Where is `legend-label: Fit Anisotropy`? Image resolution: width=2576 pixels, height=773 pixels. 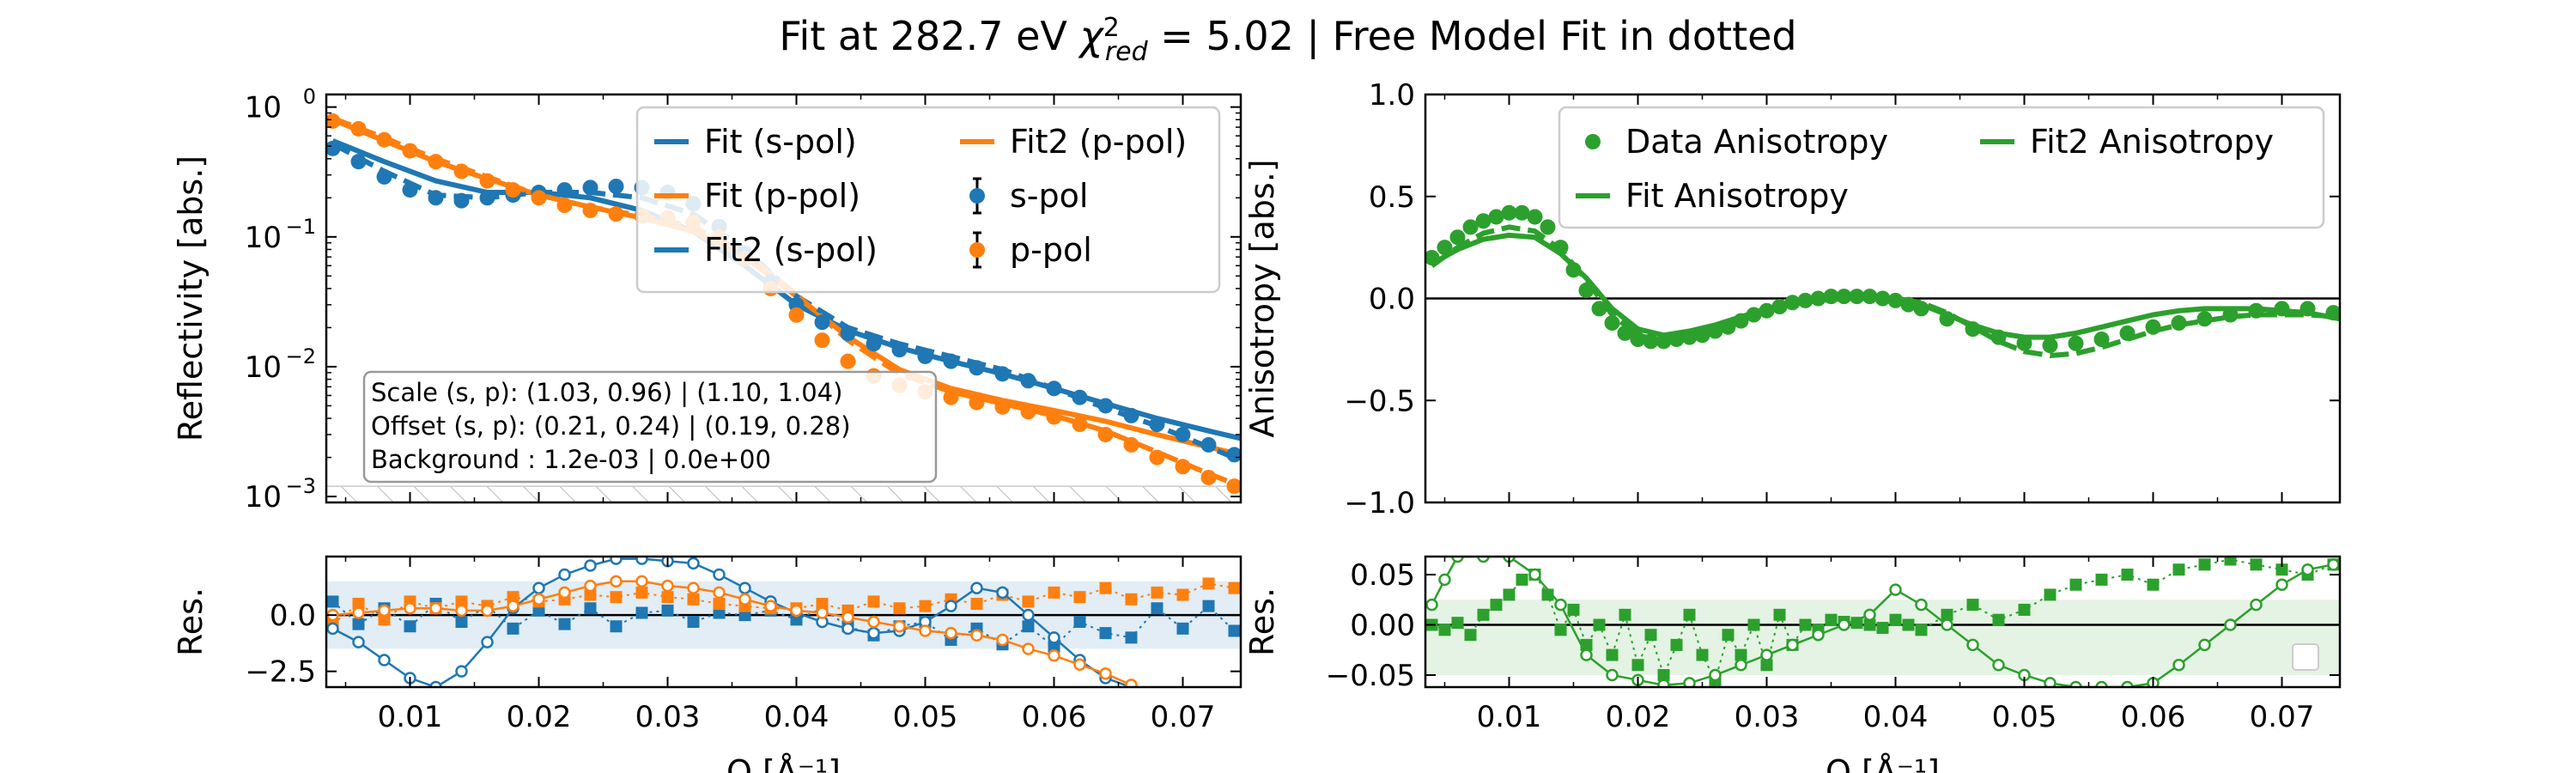
legend-label: Fit Anisotropy is located at coordinates (1737, 196).